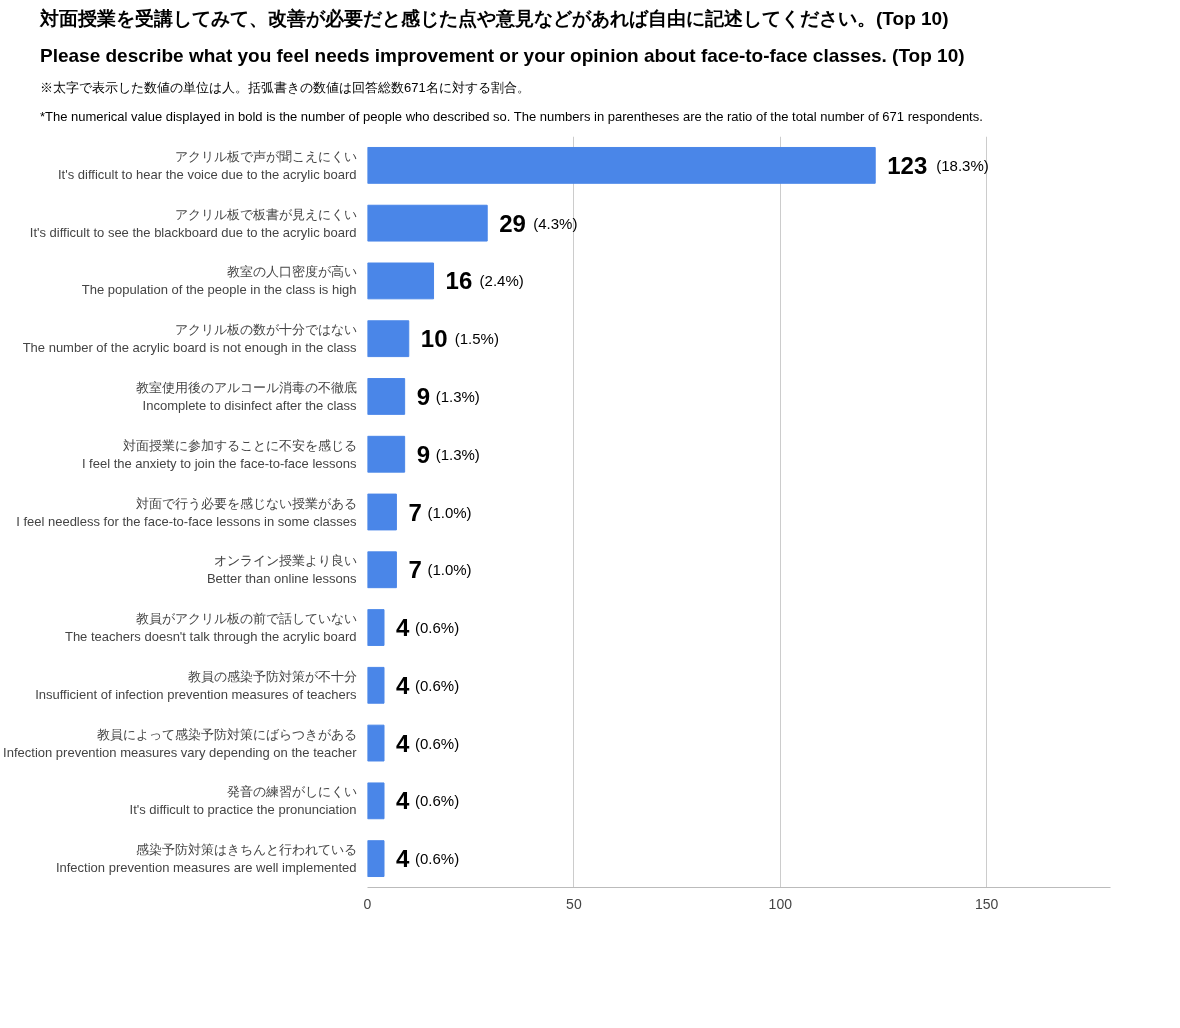 The height and width of the screenshot is (1028, 1180). Describe the element at coordinates (189, 339) in the screenshot. I see `y-tick-label: アクリル板の数が十分ではない The number of the acrylic board is not enough in the class` at that location.